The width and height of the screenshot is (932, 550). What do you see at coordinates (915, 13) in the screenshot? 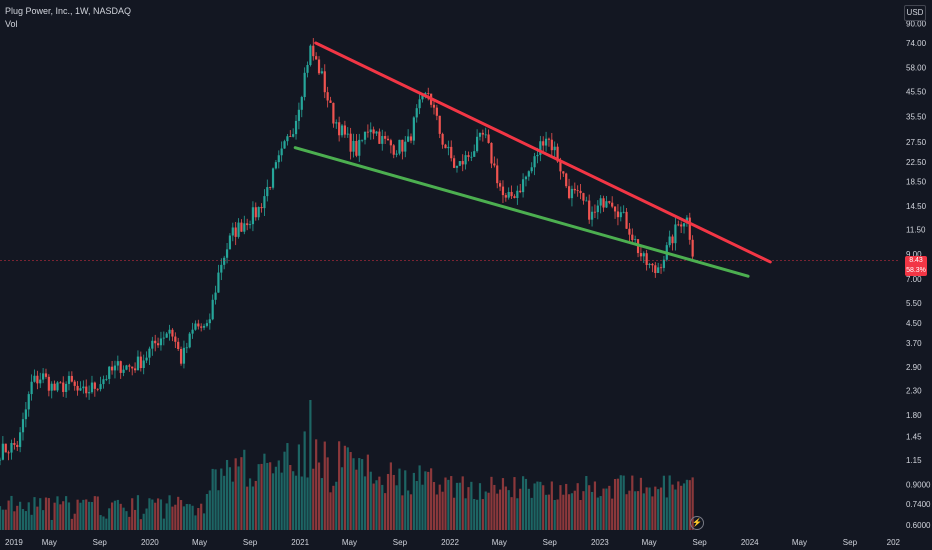
I see `currency-button: USD` at bounding box center [915, 13].